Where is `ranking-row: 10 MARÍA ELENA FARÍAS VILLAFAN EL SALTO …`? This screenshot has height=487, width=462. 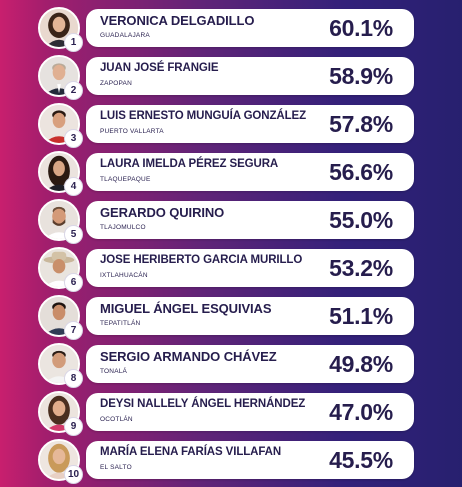 ranking-row: 10 MARÍA ELENA FARÍAS VILLAFAN EL SALTO … is located at coordinates (224, 461).